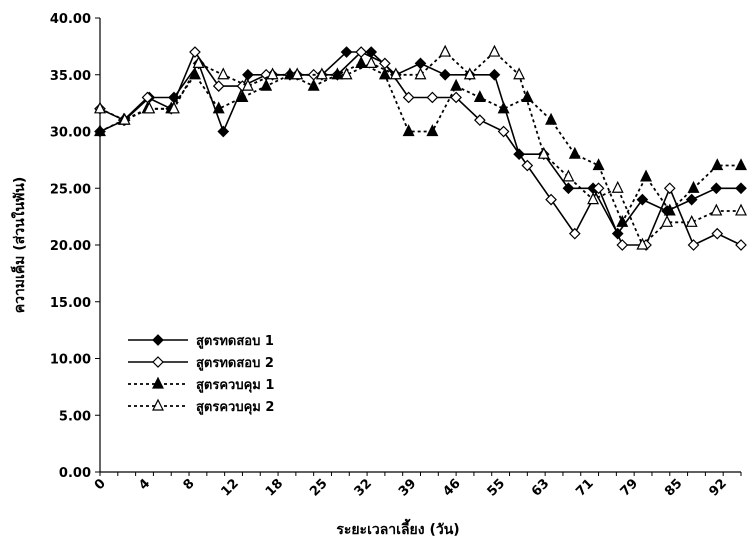 The width and height of the screenshot is (755, 549). What do you see at coordinates (235, 407) in the screenshot?
I see `legend-label: สูตรควบคุม 2` at bounding box center [235, 407].